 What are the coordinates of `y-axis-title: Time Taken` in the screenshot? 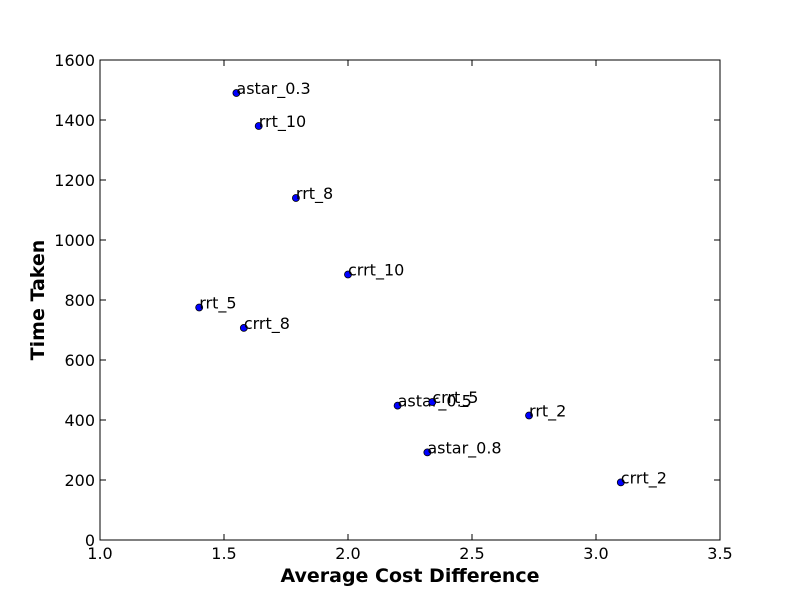 It's located at (38, 300).